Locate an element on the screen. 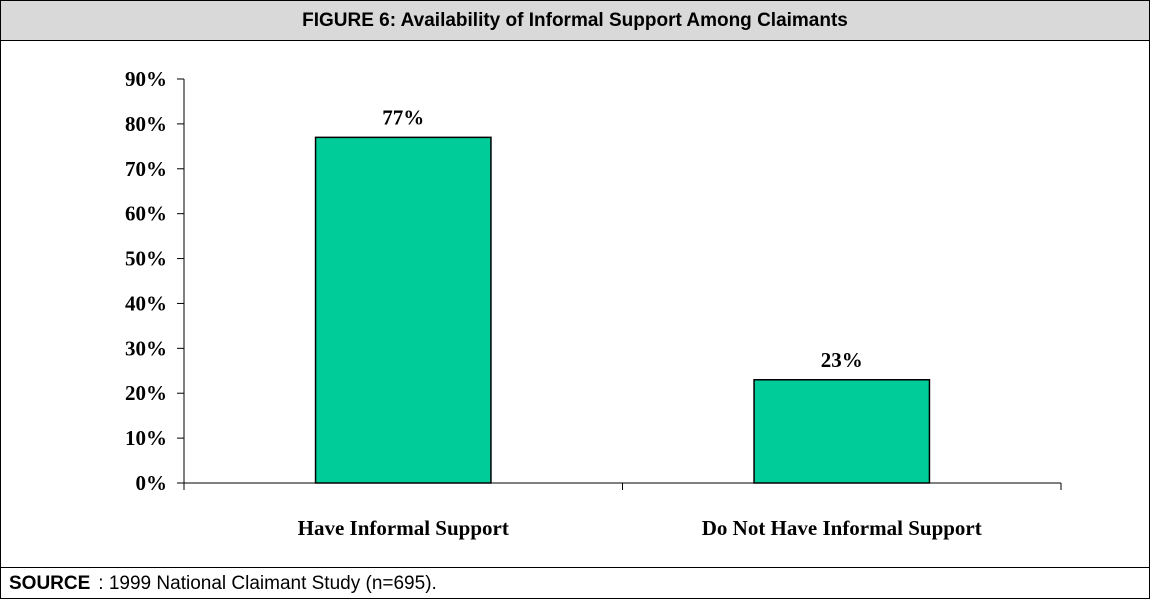 The width and height of the screenshot is (1152, 600). data-label: 23% is located at coordinates (842, 360).